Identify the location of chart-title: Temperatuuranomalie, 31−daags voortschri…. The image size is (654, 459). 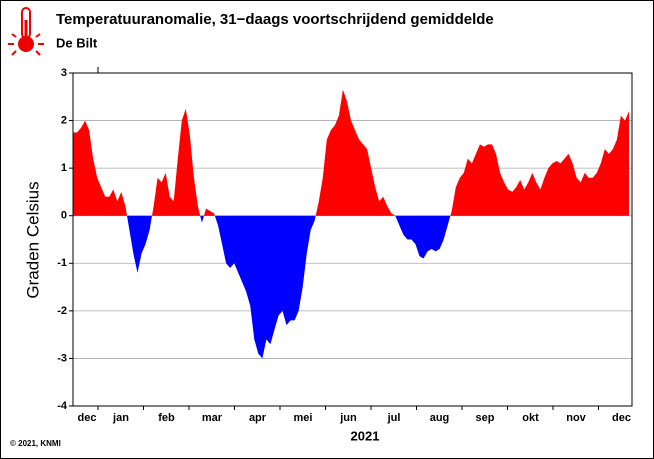
(275, 19).